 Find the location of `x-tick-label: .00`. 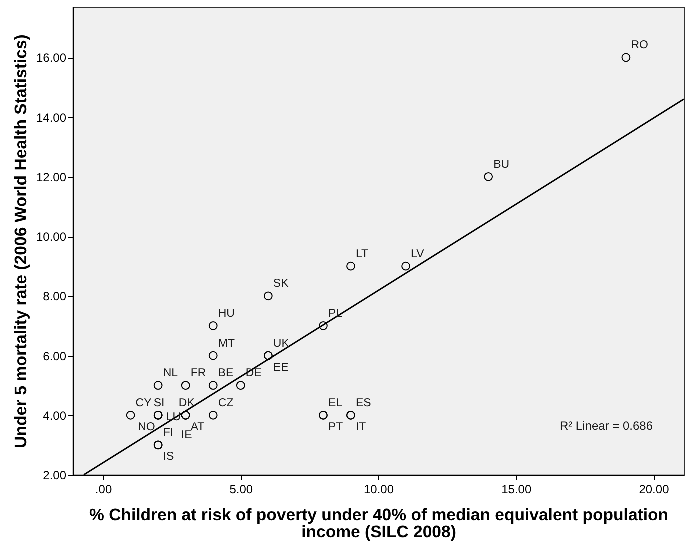

x-tick-label: .00 is located at coordinates (103, 489).